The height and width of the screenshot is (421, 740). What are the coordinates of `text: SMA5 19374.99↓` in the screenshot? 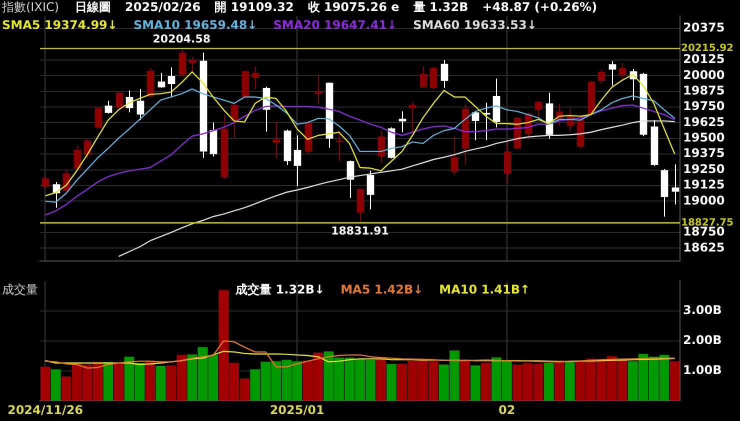 It's located at (60, 25).